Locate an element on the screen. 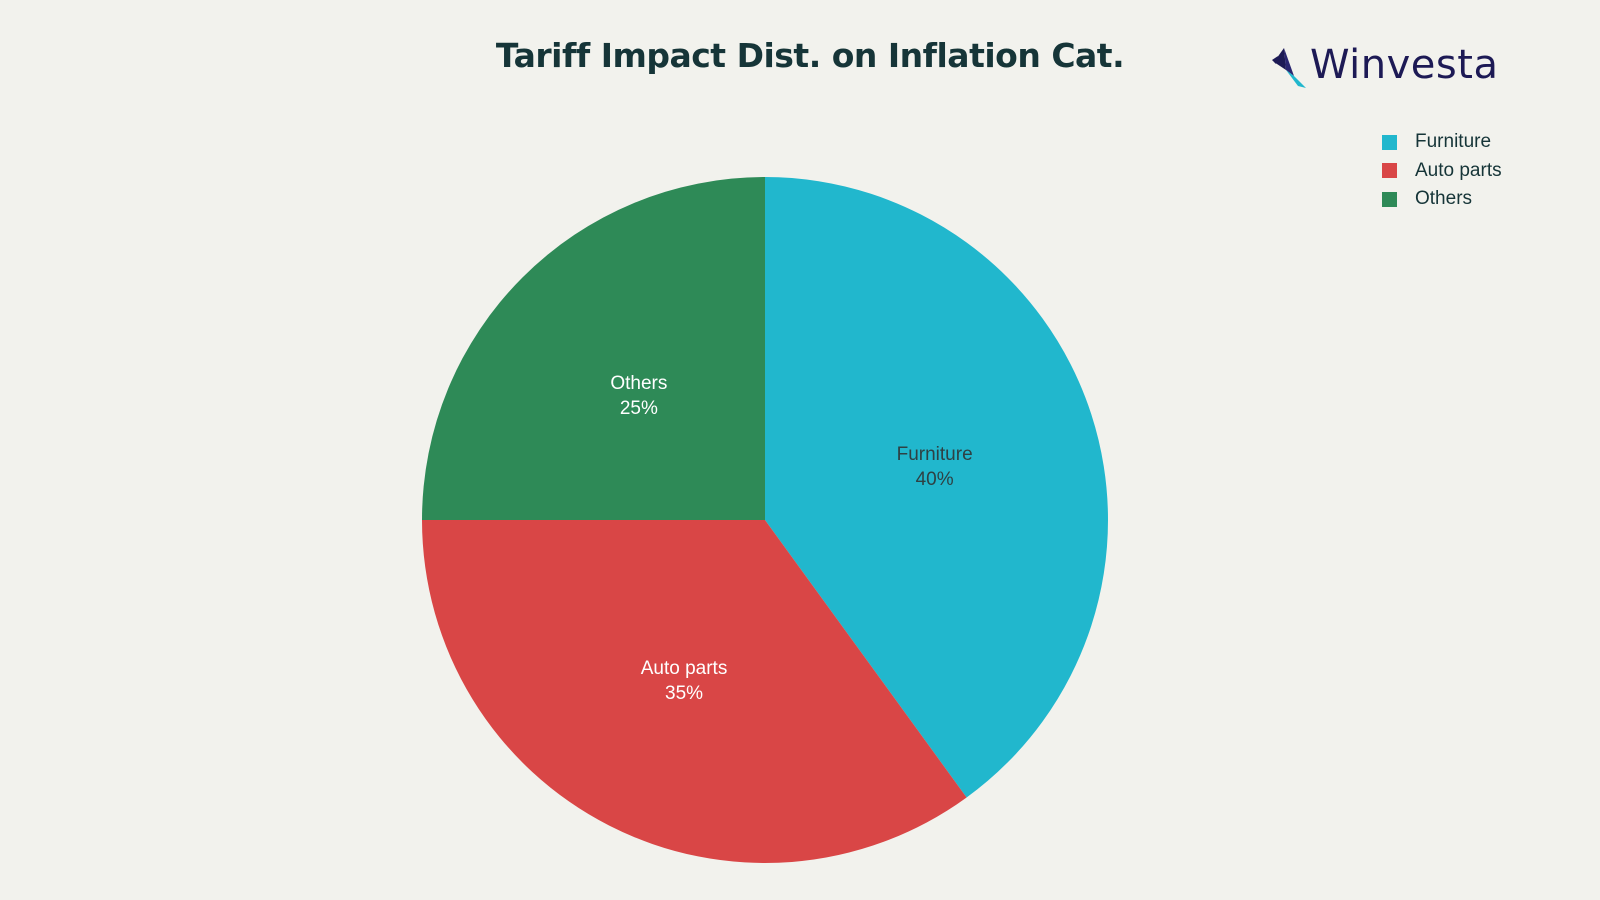 This screenshot has width=1600, height=900. legend-item-auto-parts: Auto parts is located at coordinates (1442, 171).